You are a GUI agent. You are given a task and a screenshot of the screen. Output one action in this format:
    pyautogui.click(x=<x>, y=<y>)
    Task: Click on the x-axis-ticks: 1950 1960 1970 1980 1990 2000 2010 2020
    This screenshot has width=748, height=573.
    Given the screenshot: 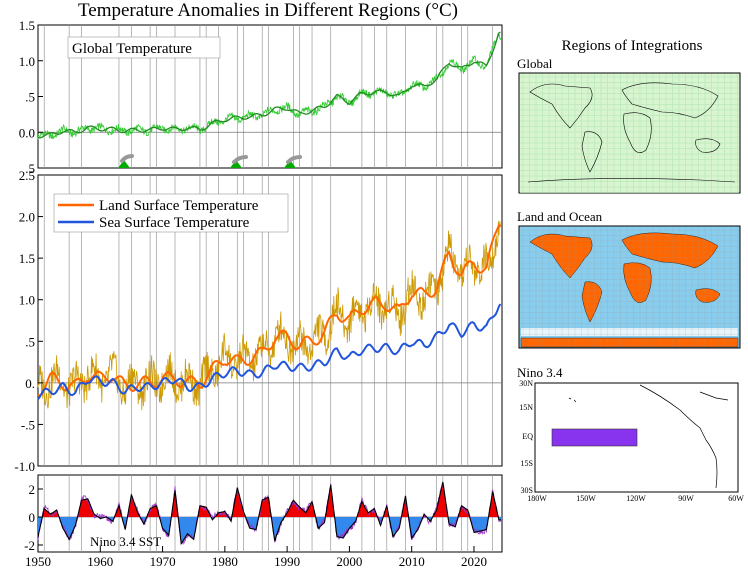 What is the action you would take?
    pyautogui.click(x=256, y=557)
    